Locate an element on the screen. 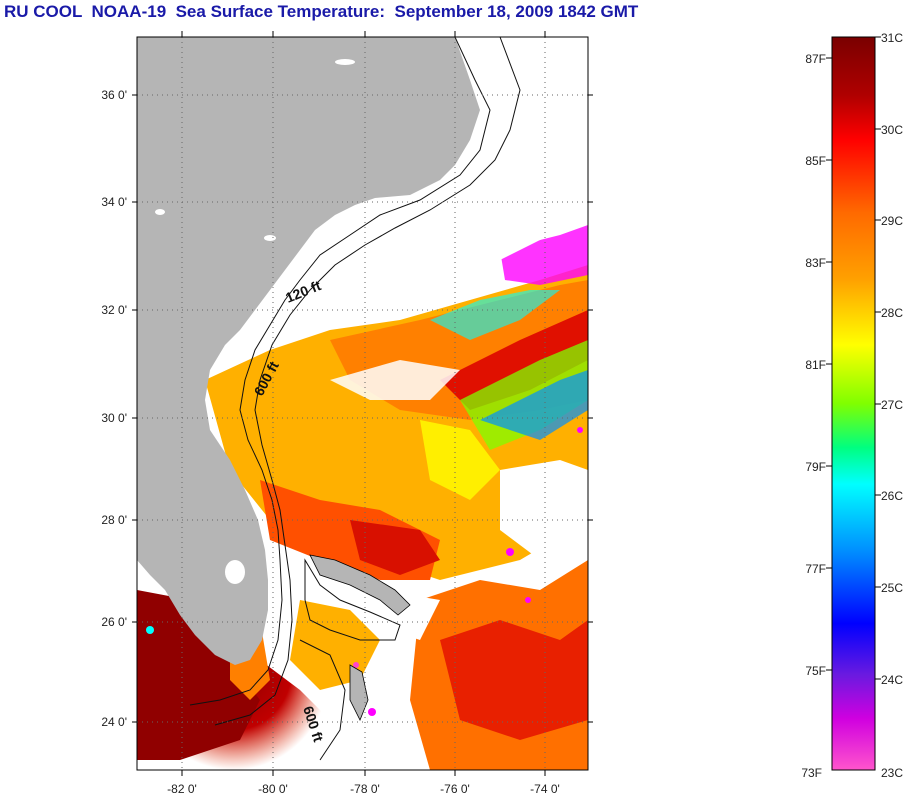 This screenshot has width=913, height=801. lon-label: -78 0' is located at coordinates (365, 789).